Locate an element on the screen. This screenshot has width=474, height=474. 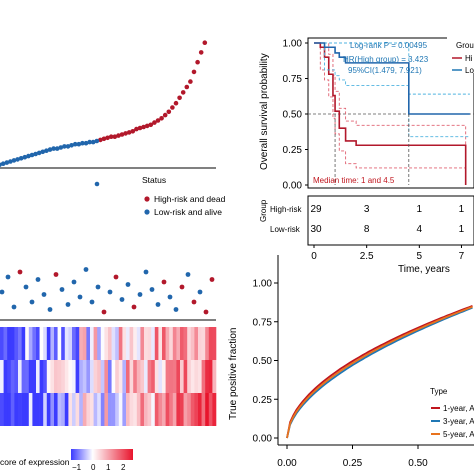
status-legend-dead-label: High-risk and dead is located at coordinates (190, 199).